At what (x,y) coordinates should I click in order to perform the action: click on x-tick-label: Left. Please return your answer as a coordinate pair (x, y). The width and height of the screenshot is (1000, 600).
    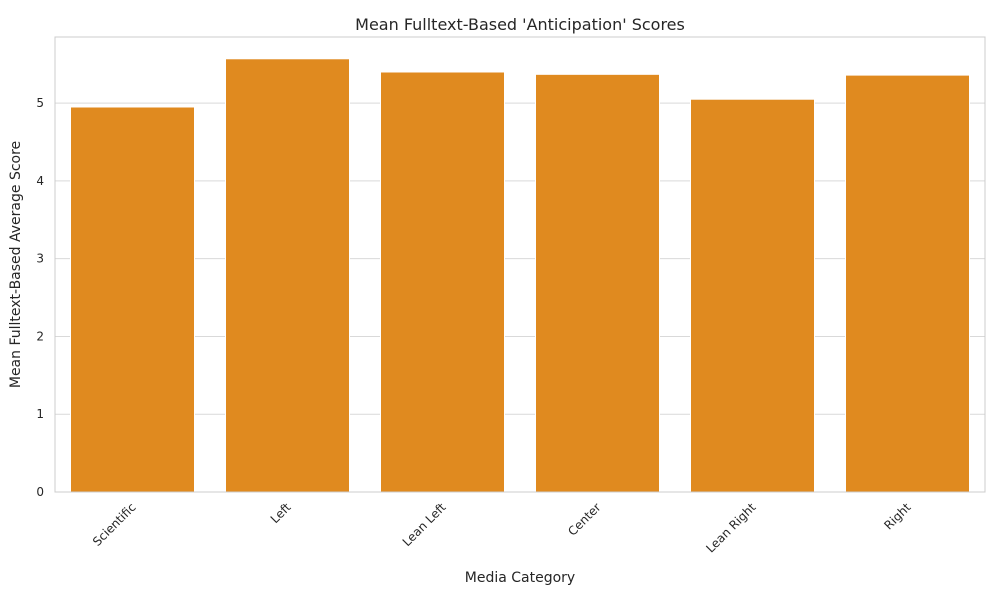
    Looking at the image, I should click on (281, 513).